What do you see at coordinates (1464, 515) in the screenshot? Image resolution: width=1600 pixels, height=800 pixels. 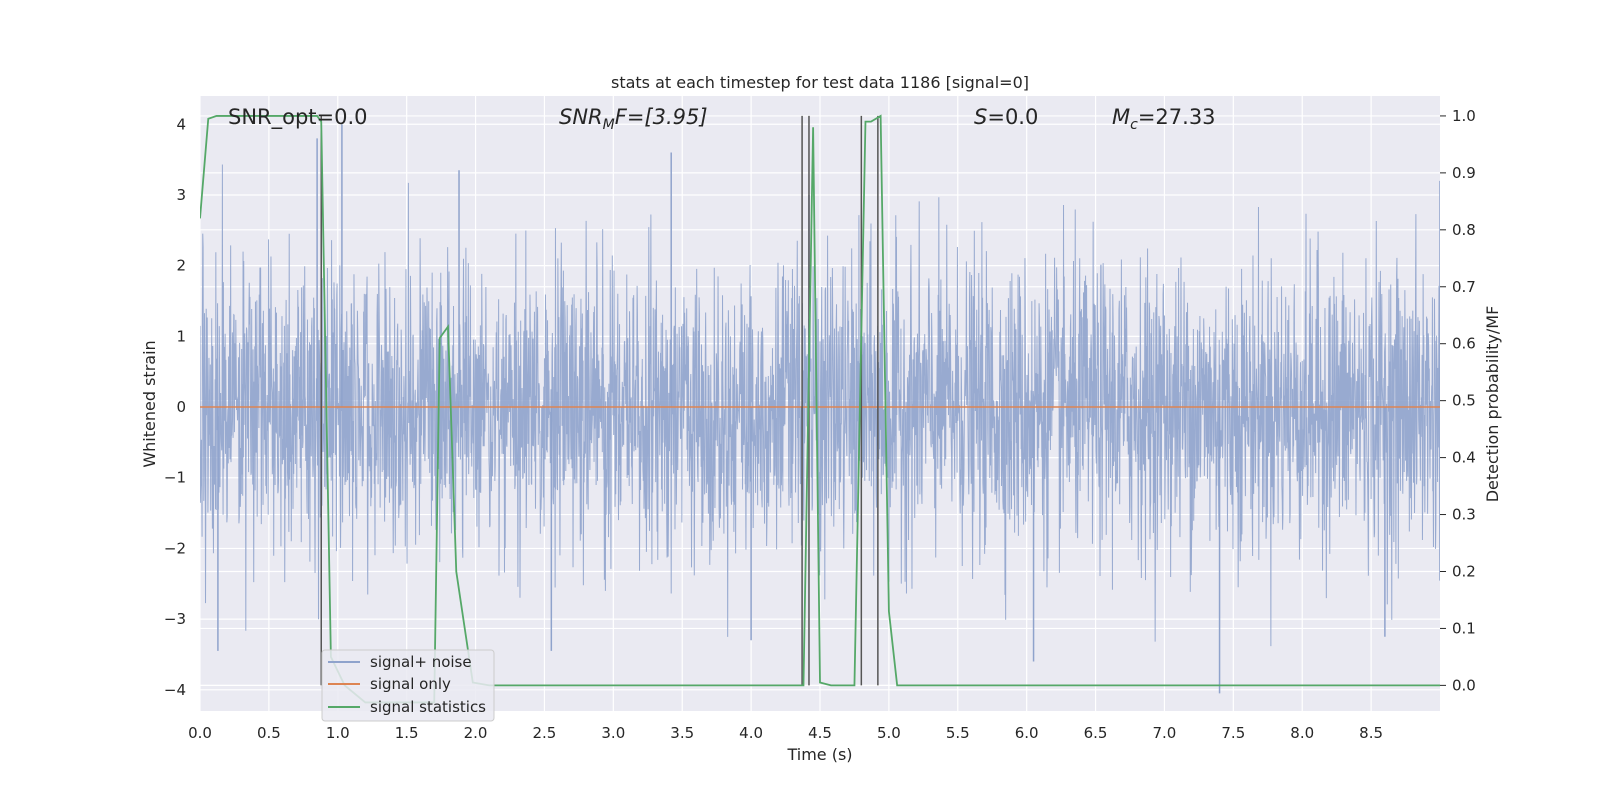 I see `y2-tick-label: 0.3` at bounding box center [1464, 515].